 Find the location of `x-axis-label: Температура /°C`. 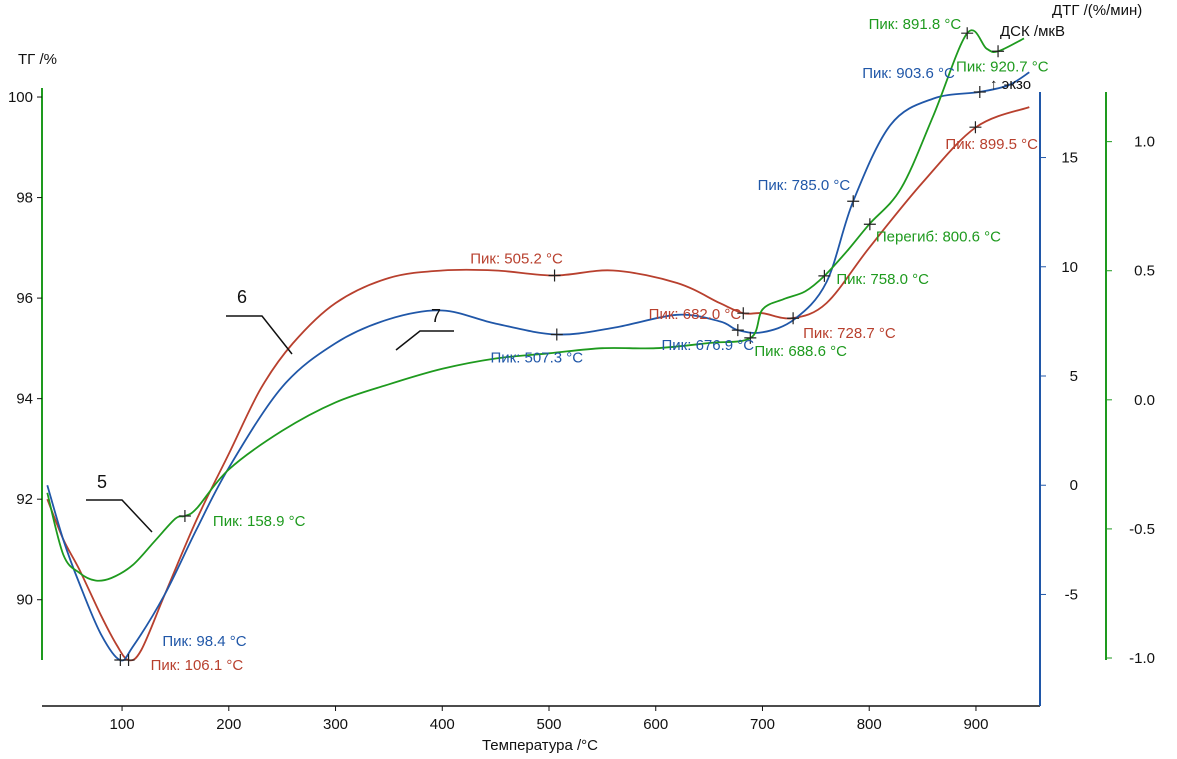

x-axis-label: Температура /°C is located at coordinates (540, 745).